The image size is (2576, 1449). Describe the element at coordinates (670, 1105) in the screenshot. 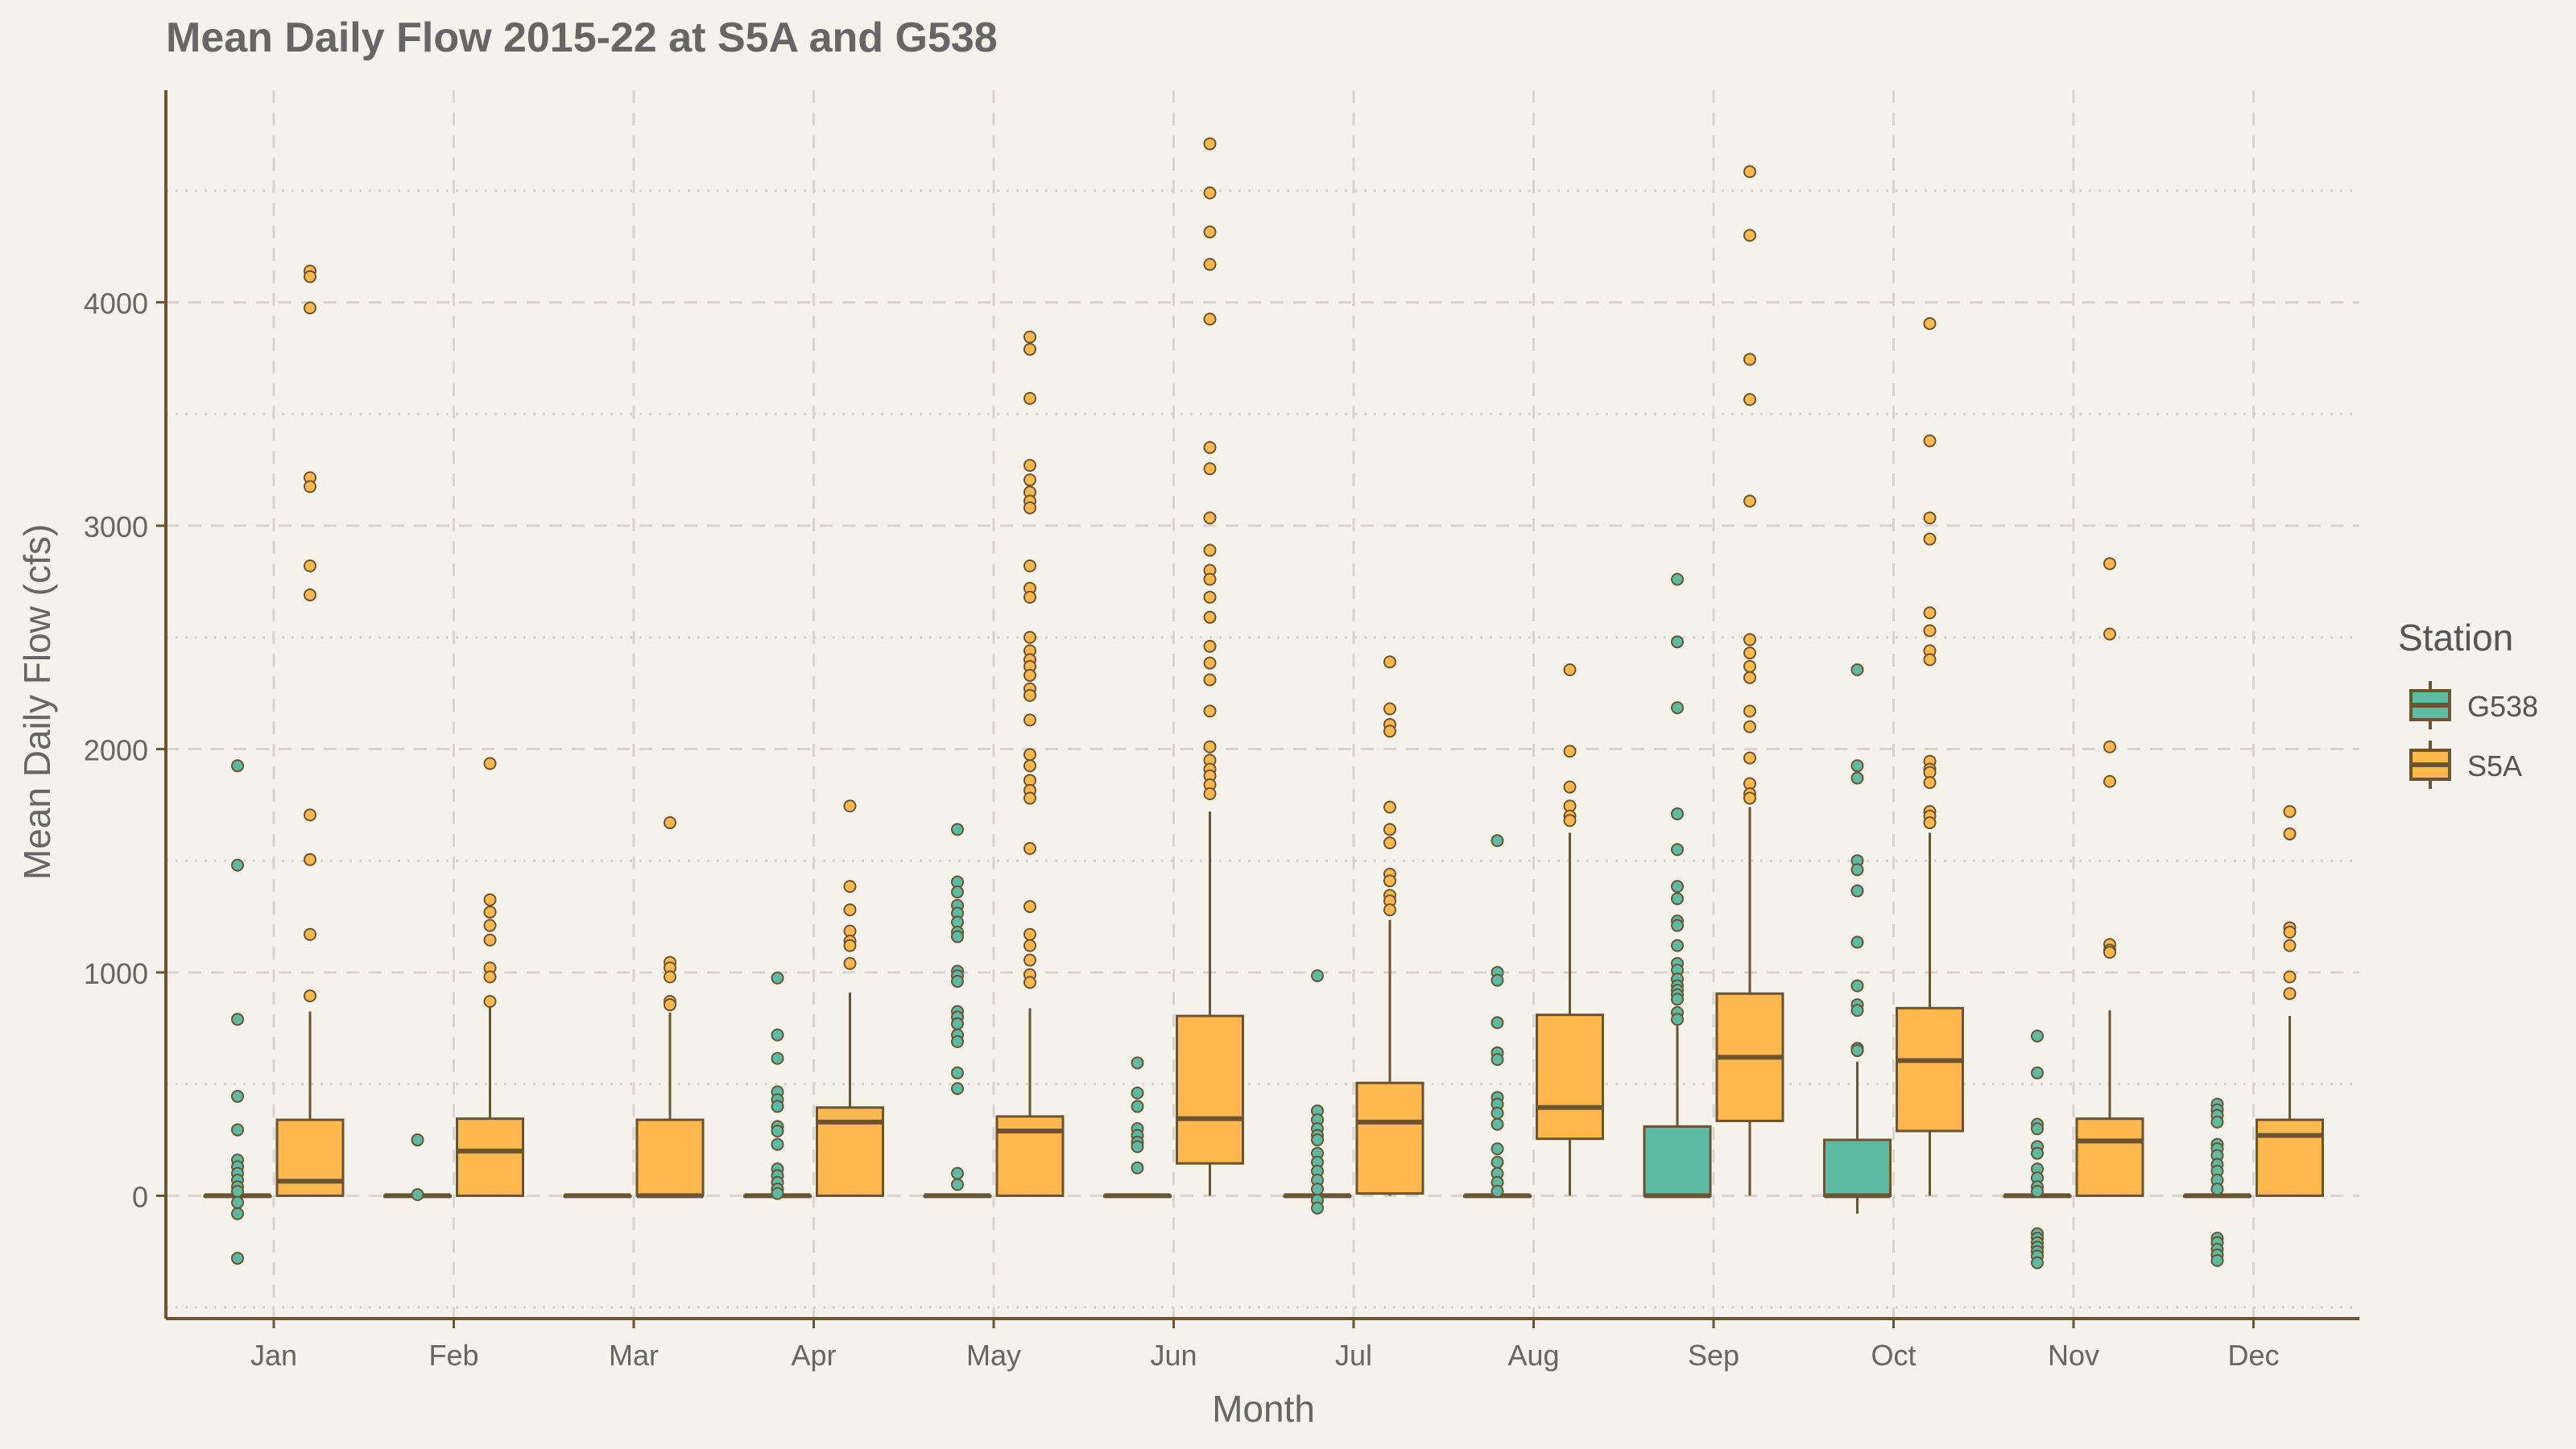

I see `box-s5a-mar` at that location.